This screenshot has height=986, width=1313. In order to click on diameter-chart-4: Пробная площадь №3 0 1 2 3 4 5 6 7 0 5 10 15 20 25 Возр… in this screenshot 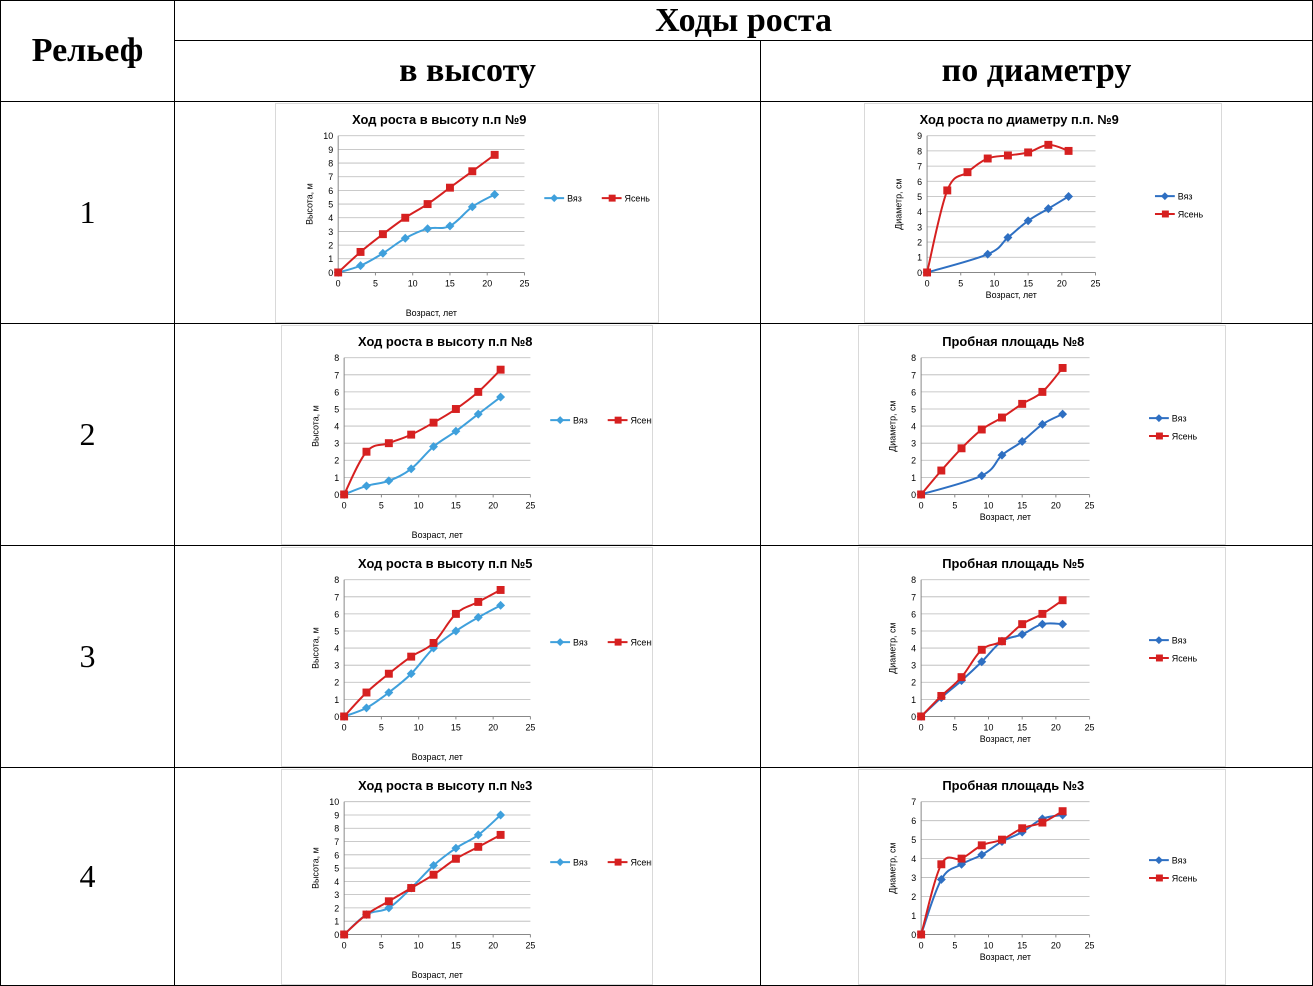, I will do `click(1042, 877)`.